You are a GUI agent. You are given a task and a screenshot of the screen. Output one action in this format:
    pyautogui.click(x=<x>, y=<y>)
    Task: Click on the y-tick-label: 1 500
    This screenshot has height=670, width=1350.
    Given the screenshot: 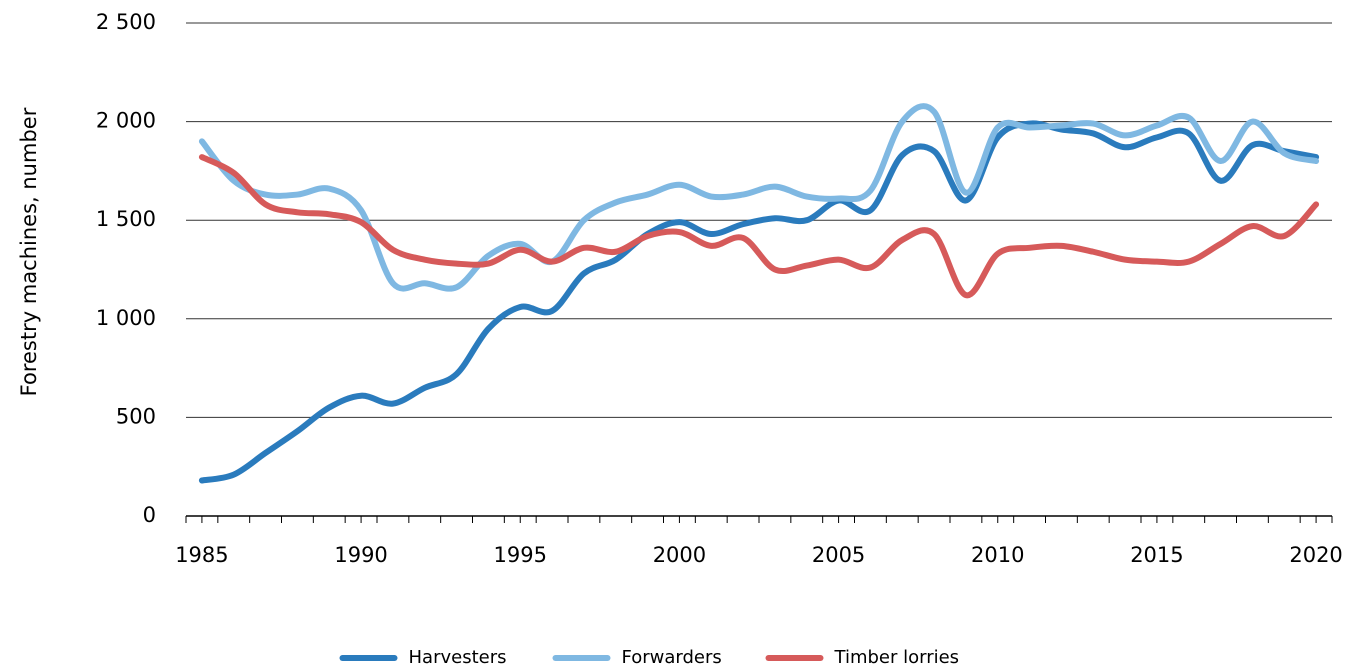 What is the action you would take?
    pyautogui.click(x=126, y=219)
    